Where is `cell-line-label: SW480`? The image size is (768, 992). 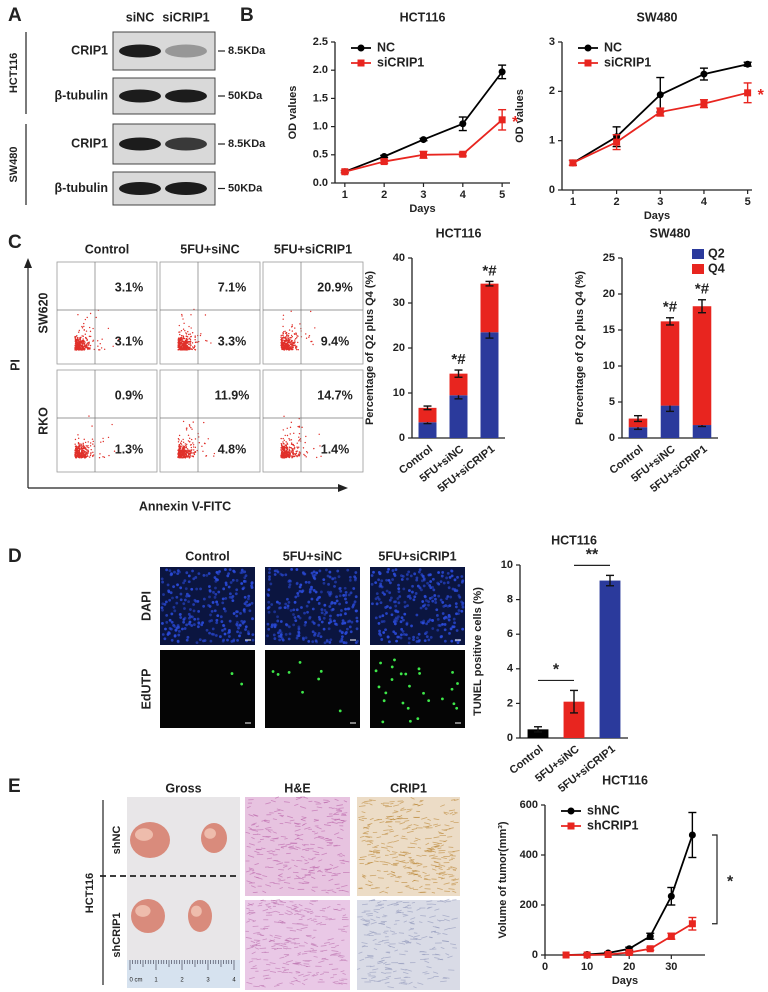
cell-line-label: SW480 is located at coordinates (14, 164).